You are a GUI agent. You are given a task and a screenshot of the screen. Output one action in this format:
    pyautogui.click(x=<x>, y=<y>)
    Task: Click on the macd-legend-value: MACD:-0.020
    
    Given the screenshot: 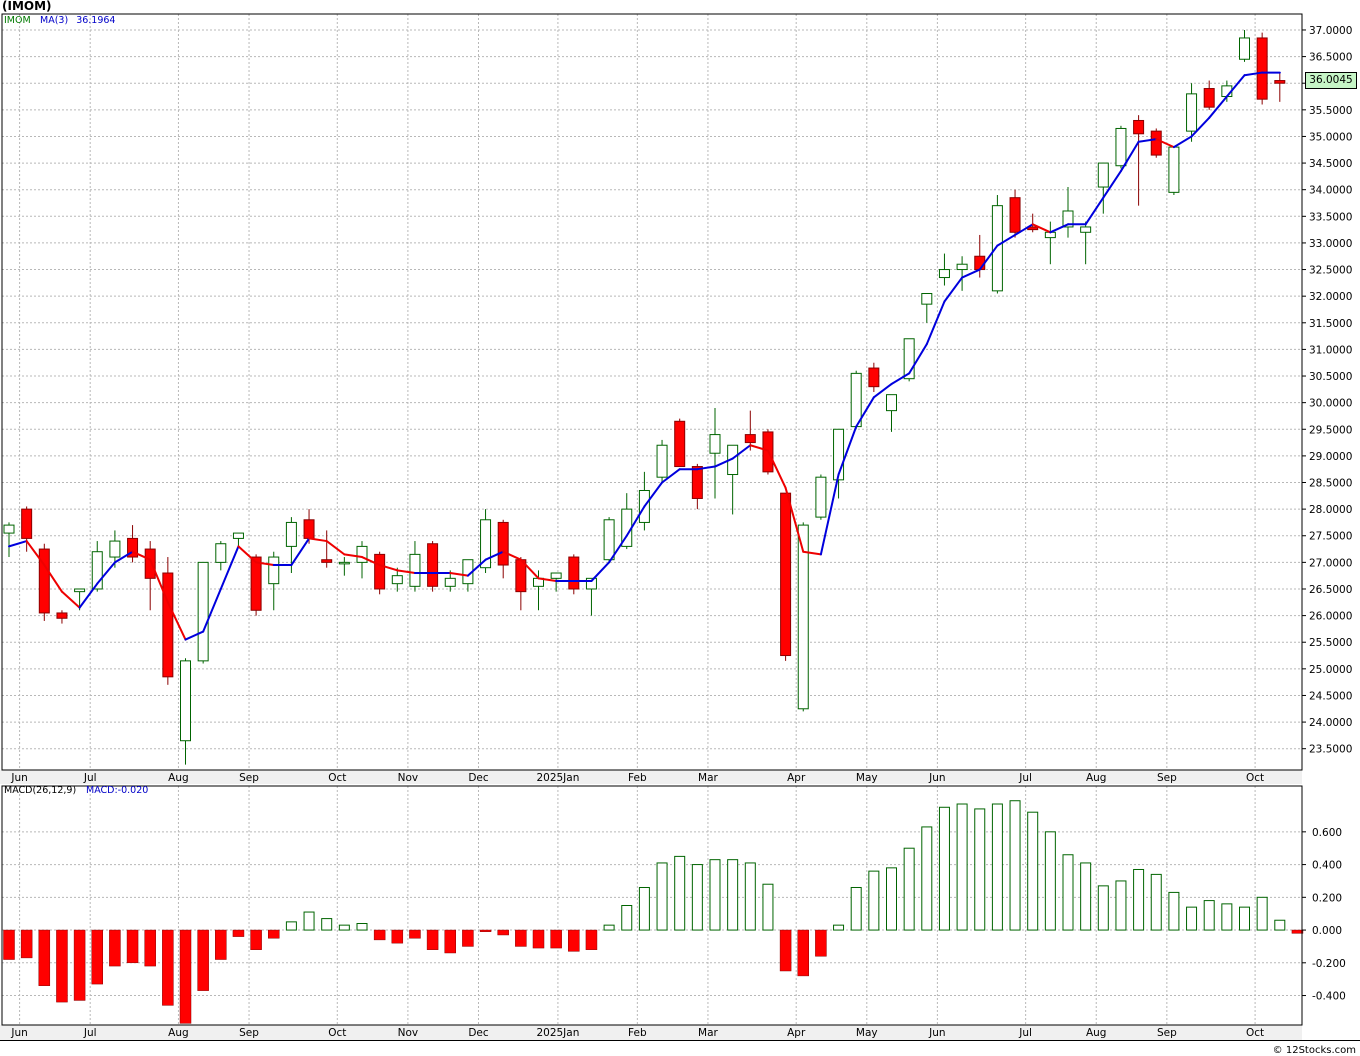 What is the action you would take?
    pyautogui.click(x=117, y=790)
    